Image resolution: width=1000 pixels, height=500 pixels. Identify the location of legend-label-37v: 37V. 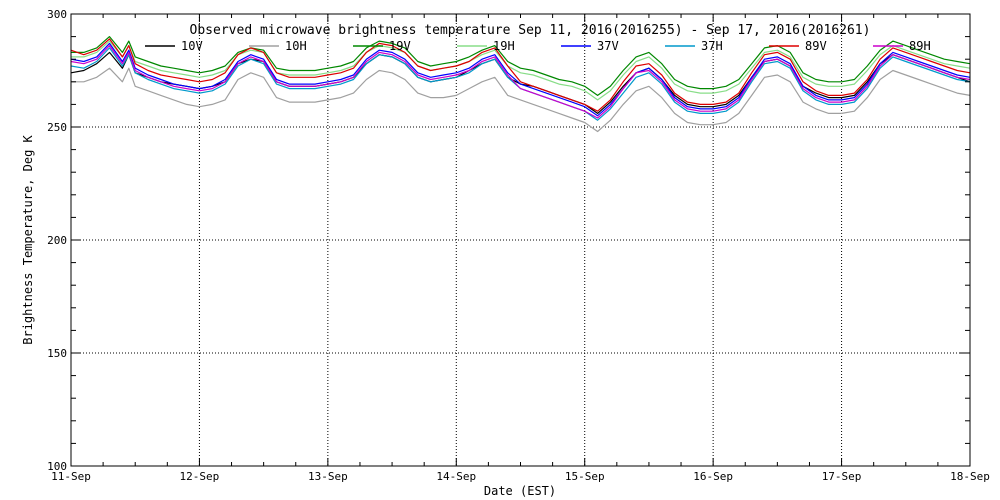
(608, 46).